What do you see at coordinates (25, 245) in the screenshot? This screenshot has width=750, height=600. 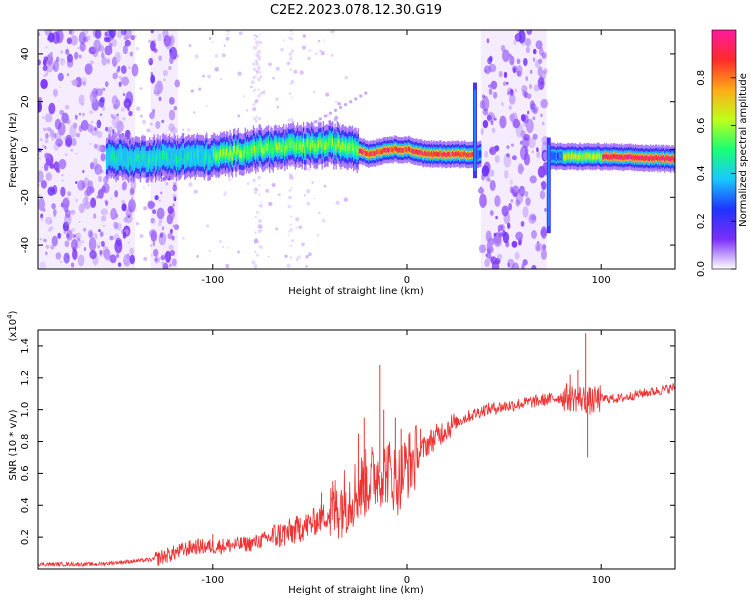 I see `spectrogram-y-tick-label: -40` at bounding box center [25, 245].